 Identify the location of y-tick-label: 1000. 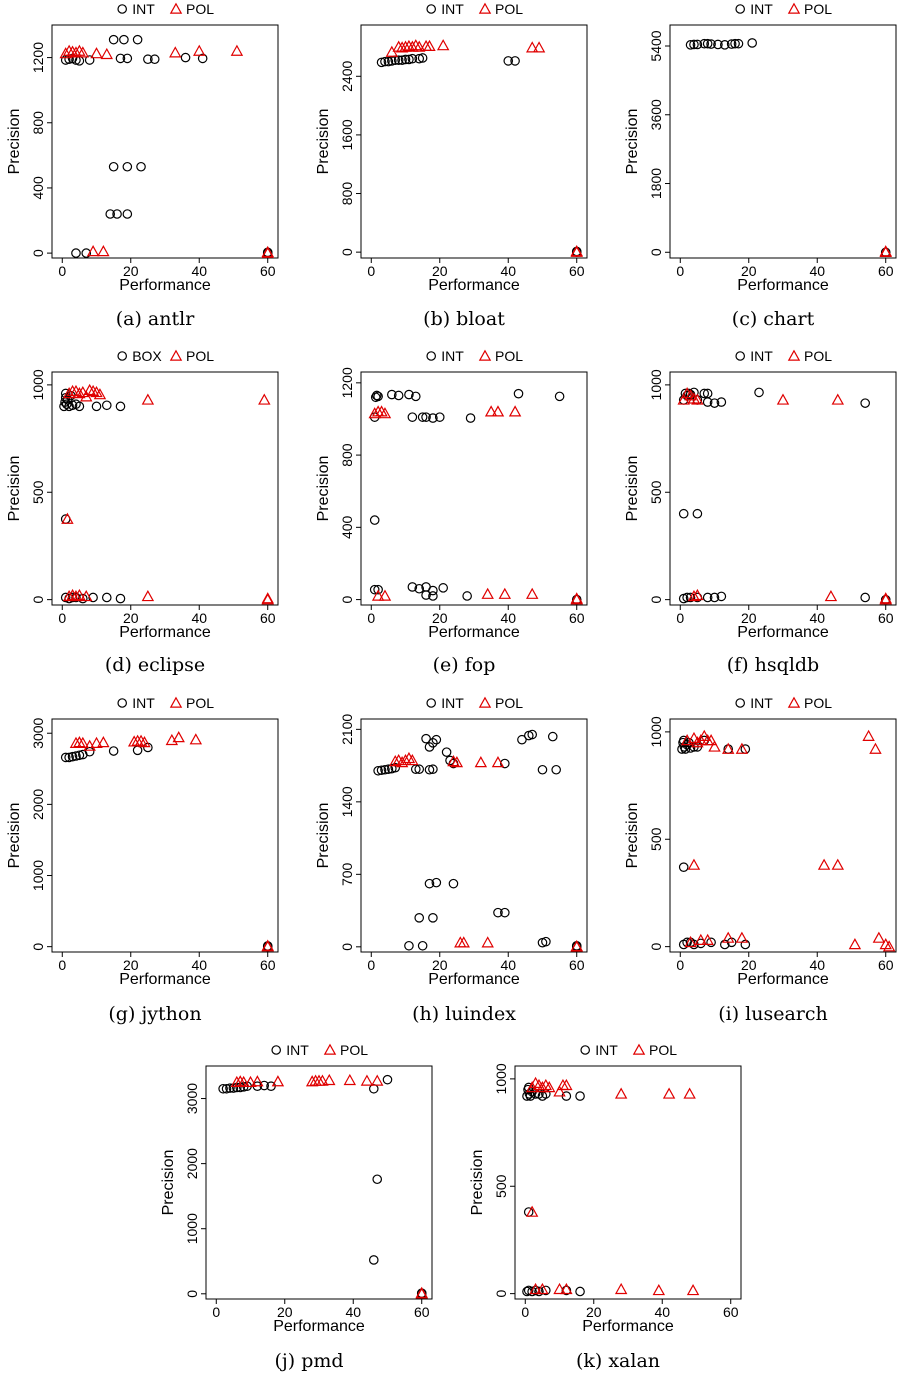
(192, 1228).